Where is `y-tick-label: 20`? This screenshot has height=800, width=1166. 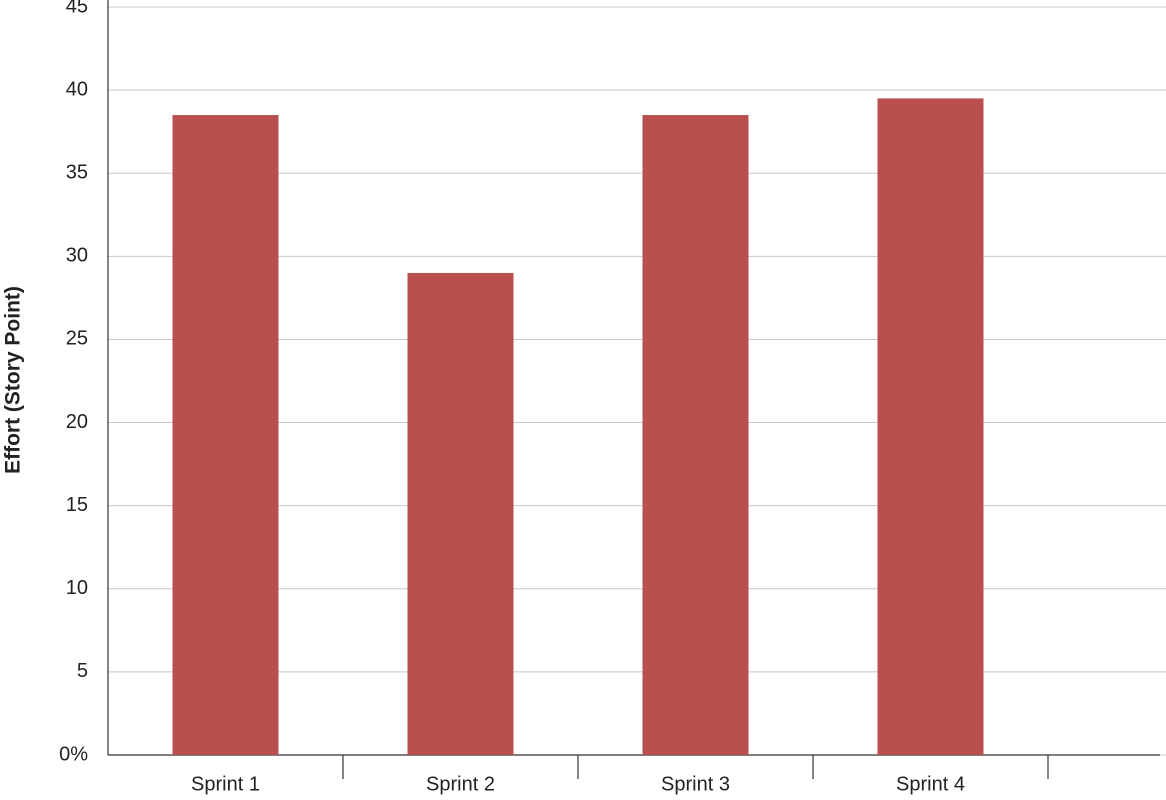
y-tick-label: 20 is located at coordinates (77, 422).